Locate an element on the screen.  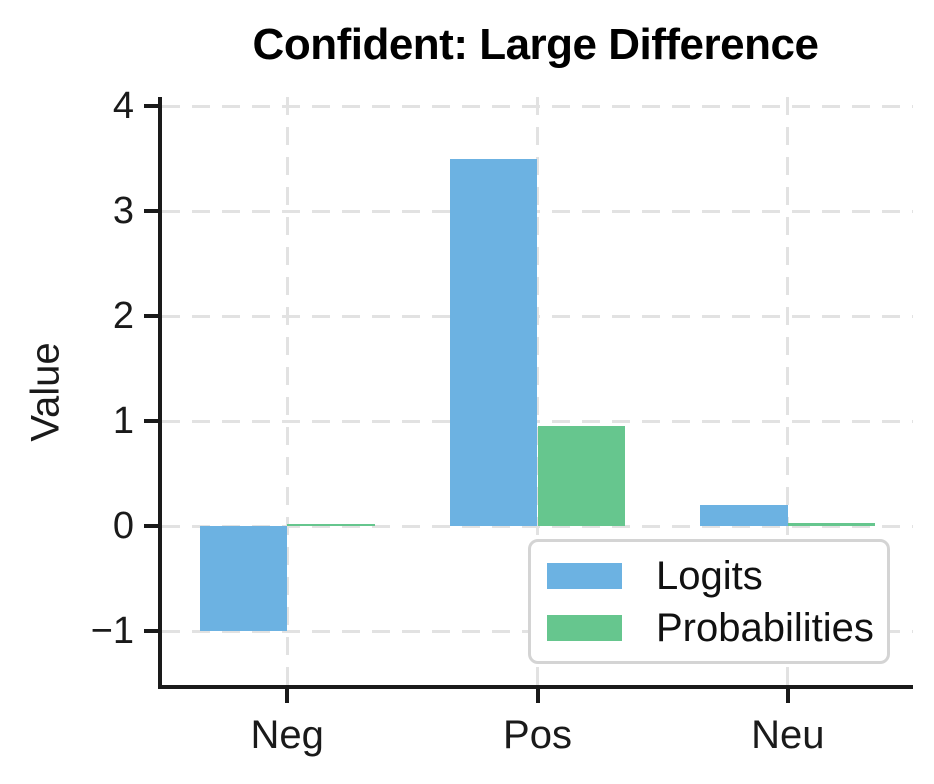
y-tick-label: 1 is located at coordinates (123, 421).